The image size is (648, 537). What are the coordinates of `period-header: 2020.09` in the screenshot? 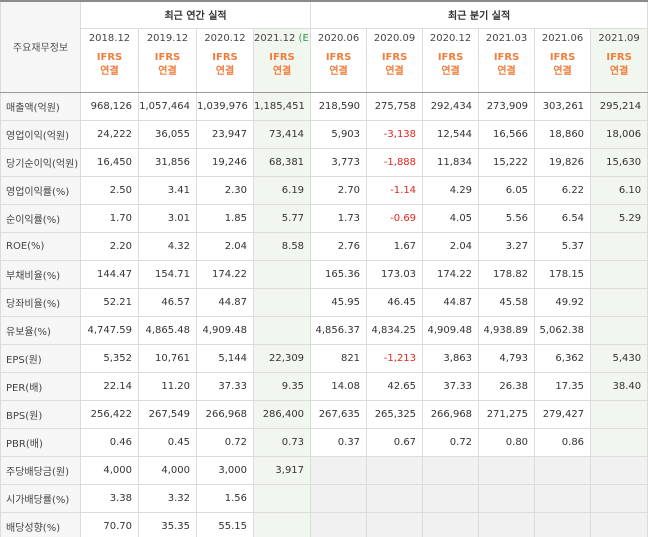 It's located at (395, 37).